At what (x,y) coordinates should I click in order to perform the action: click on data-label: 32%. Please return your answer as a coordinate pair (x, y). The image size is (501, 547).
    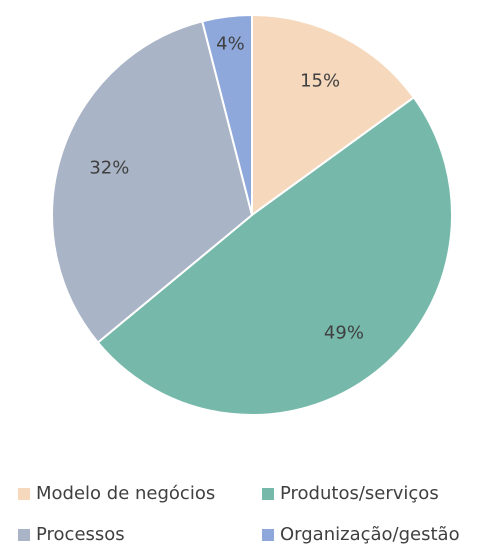
    Looking at the image, I should click on (109, 168).